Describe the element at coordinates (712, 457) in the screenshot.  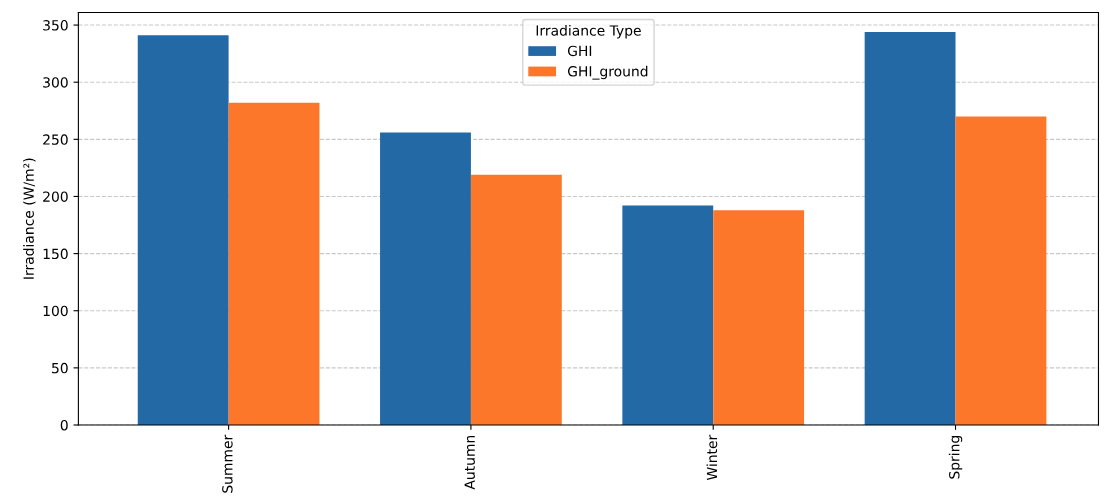
I see `x-tick-label: Winter` at that location.